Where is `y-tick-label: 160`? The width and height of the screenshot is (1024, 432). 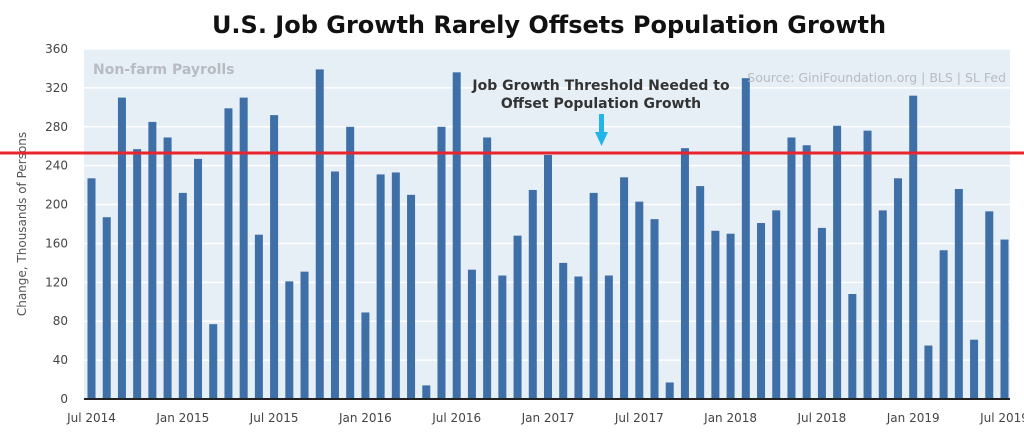
y-tick-label: 160 is located at coordinates (56, 243).